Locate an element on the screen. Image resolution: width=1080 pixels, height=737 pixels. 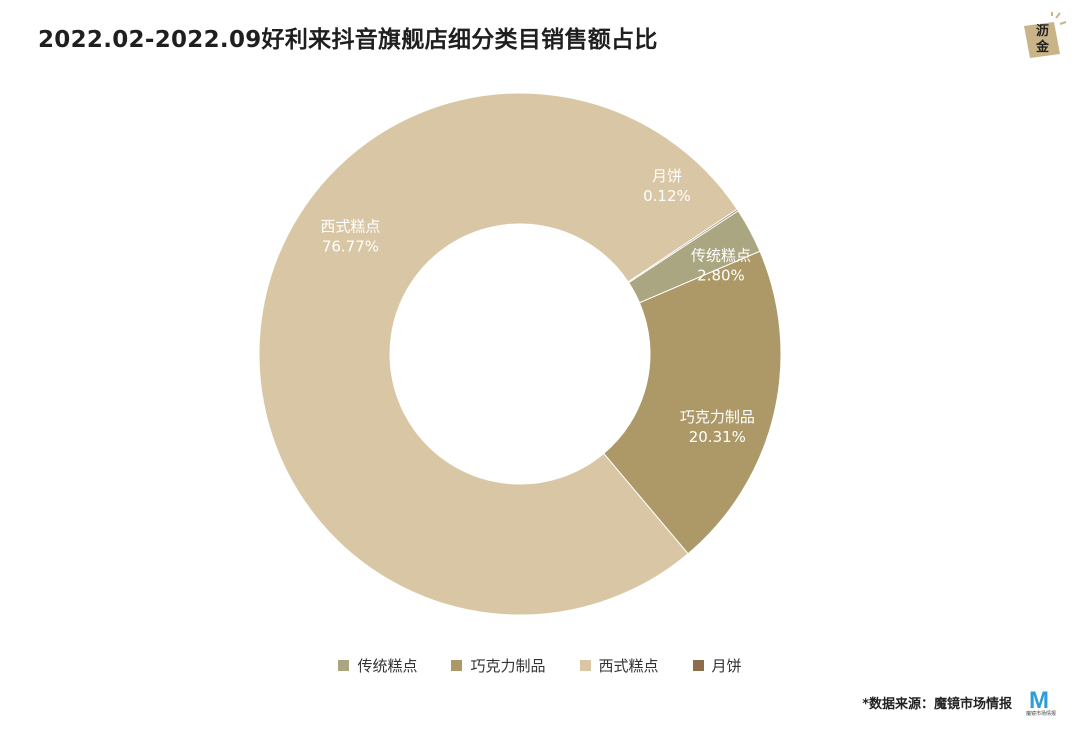
chart-legend: 传统糕点 巧克力制品 西式糕点 月饼 is located at coordinates (540, 665).